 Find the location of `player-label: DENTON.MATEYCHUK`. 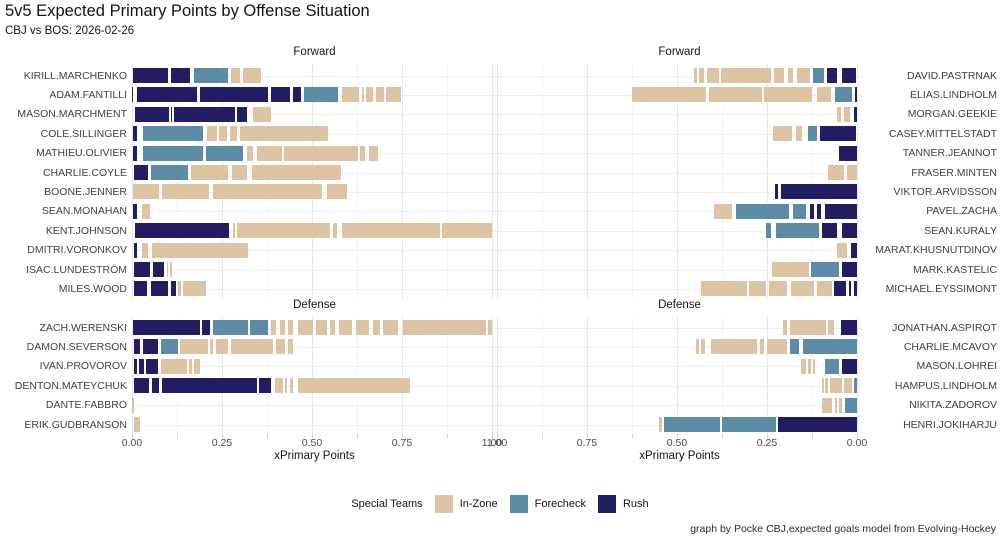

player-label: DENTON.MATEYCHUK is located at coordinates (70, 385).